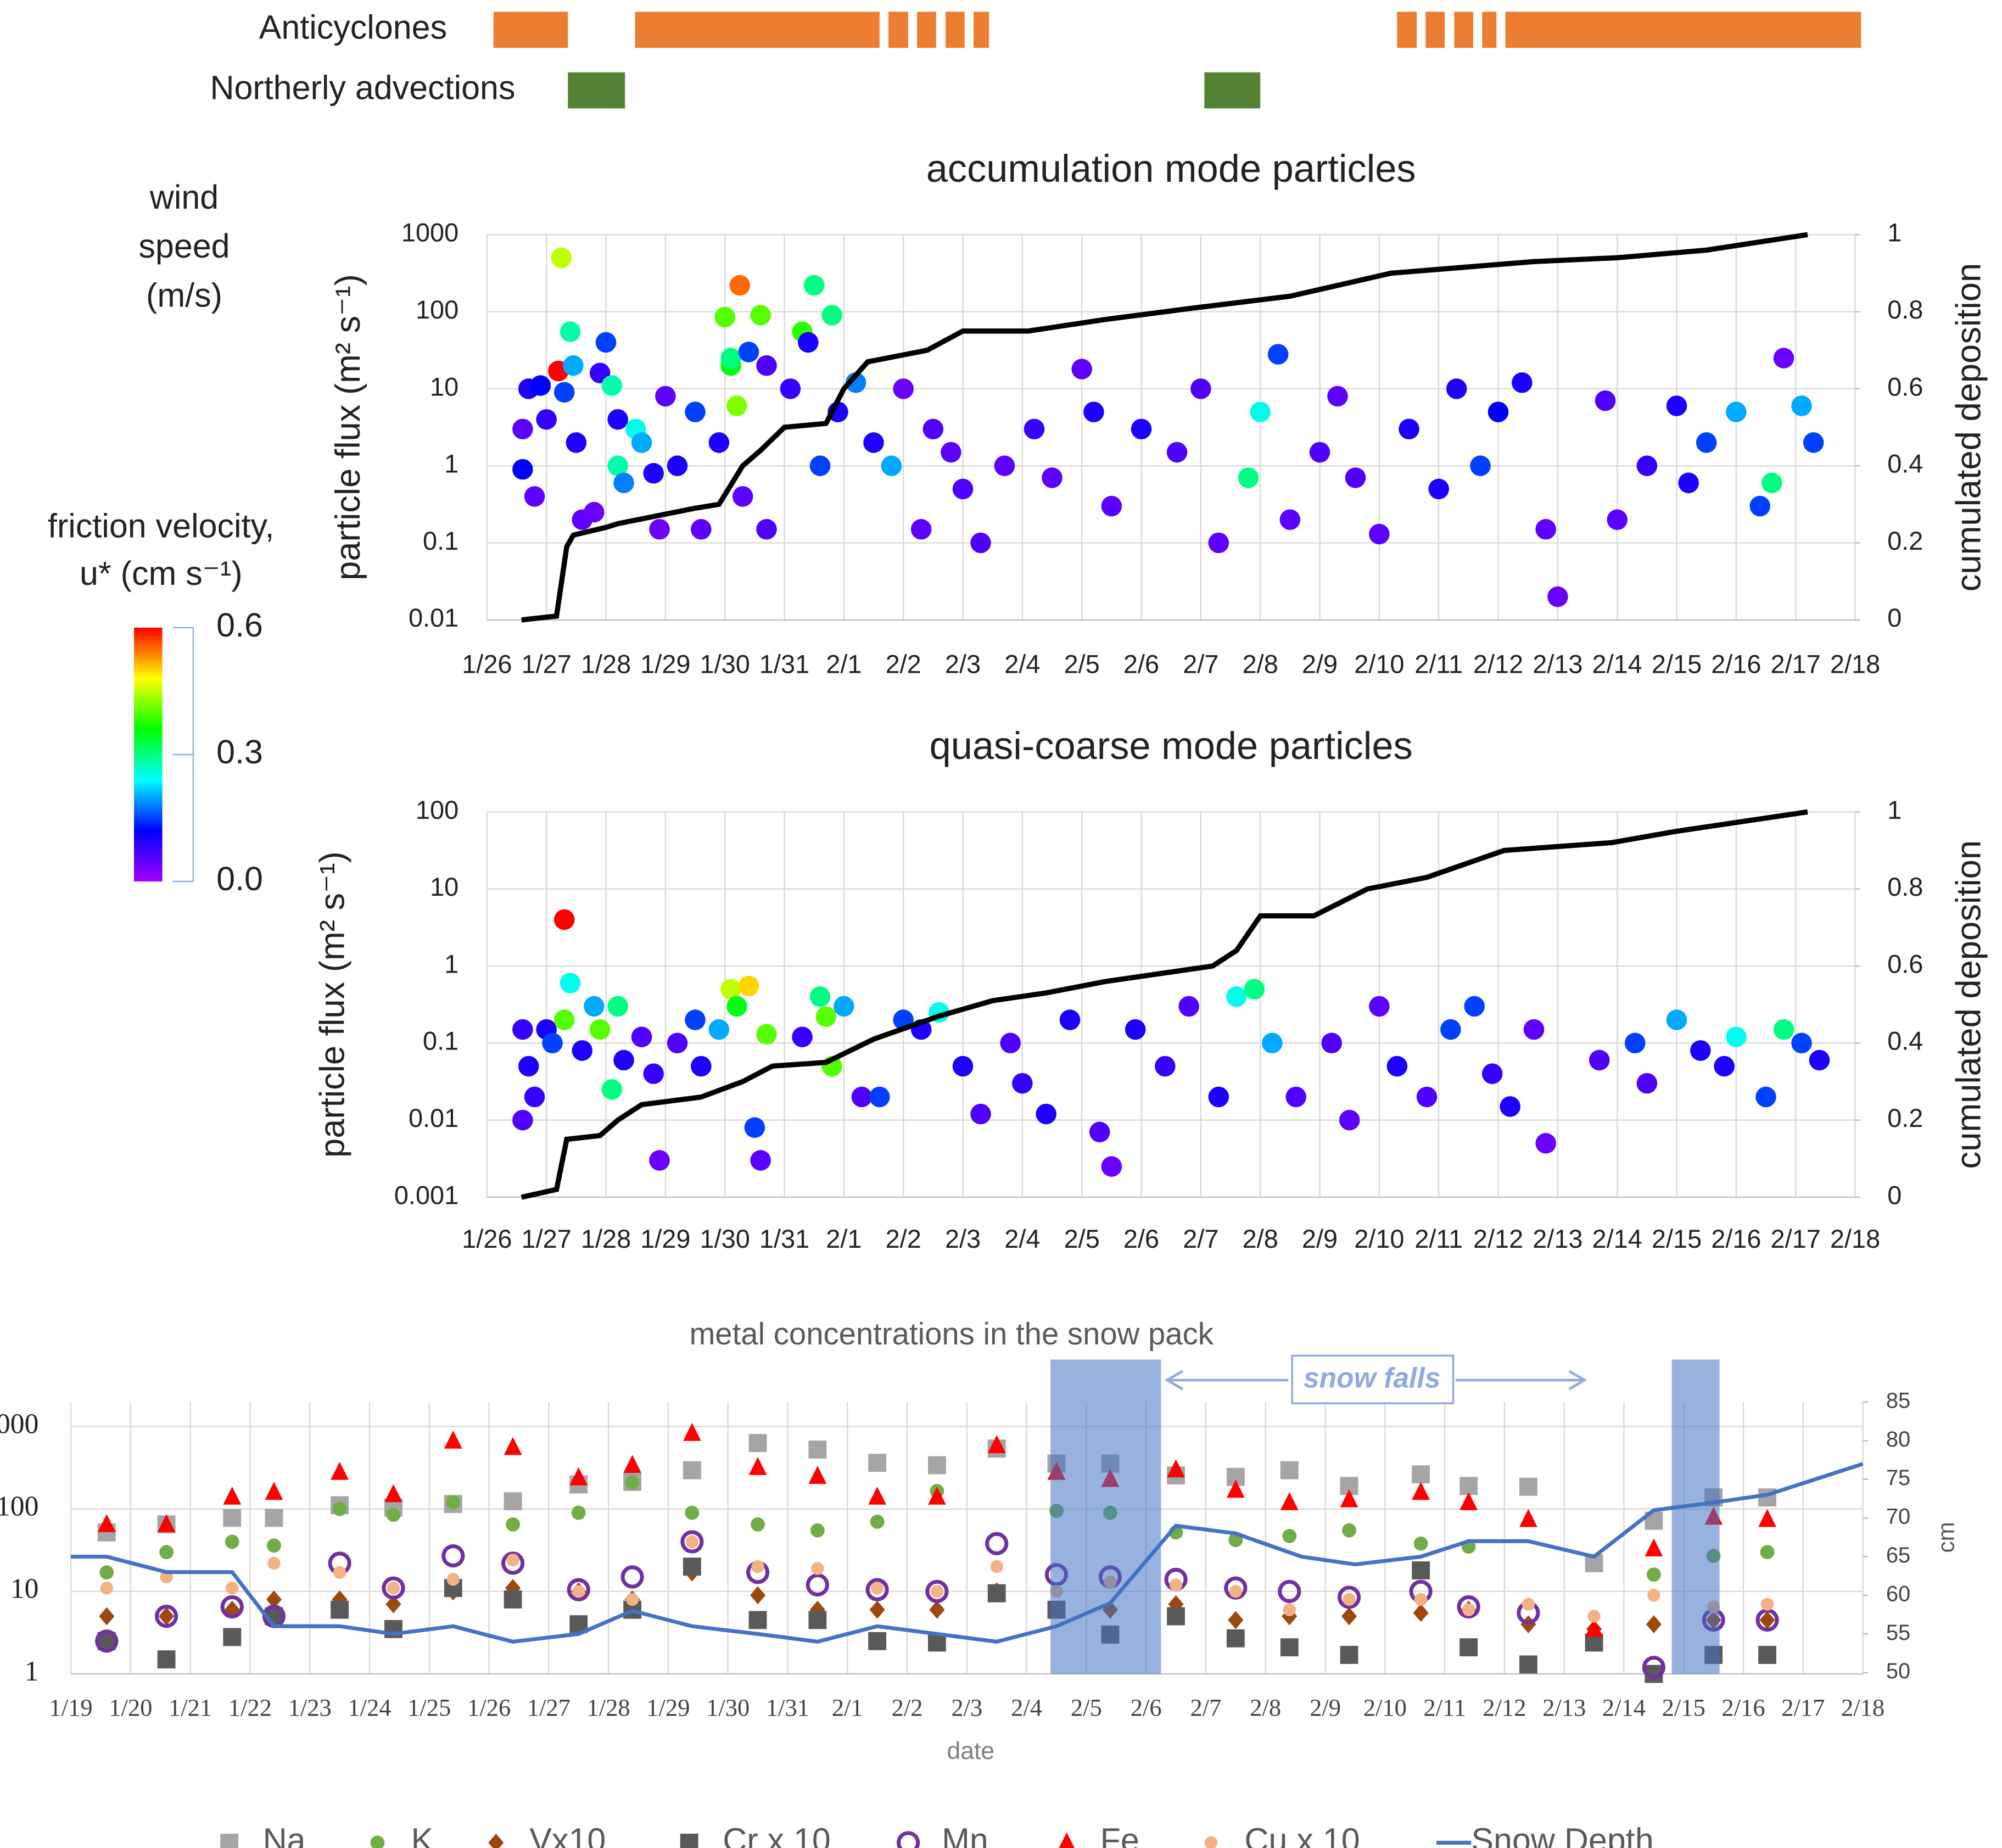 This screenshot has height=1848, width=2002. I want to click on legend-swatch, so click(377, 1841).